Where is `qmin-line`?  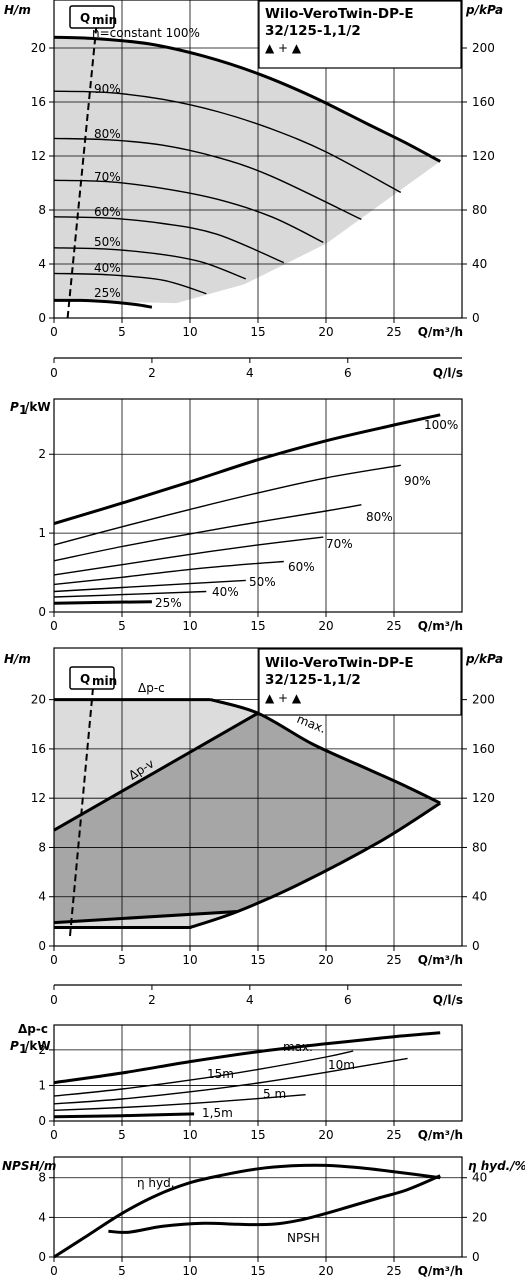 qmin-line is located at coordinates (82, 173).